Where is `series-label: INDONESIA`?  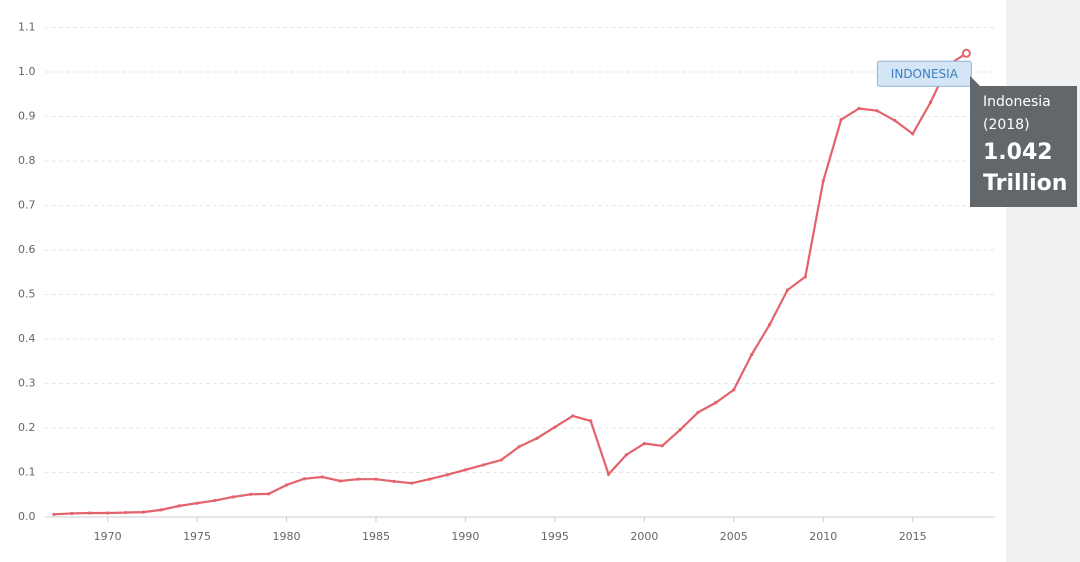 series-label: INDONESIA is located at coordinates (925, 74).